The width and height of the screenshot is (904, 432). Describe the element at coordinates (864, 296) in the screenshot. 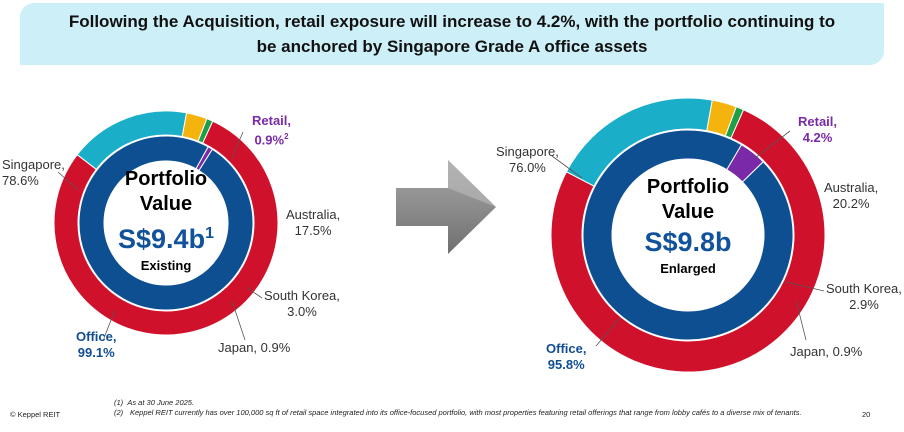

I see `label-south-korea-enlarged: South Korea, 2.9%` at that location.